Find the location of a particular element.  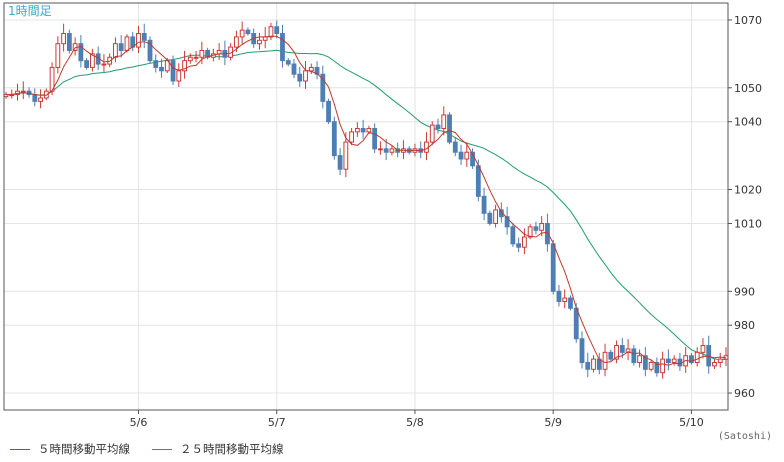

x-tick-label: 5/7 is located at coordinates (277, 422).